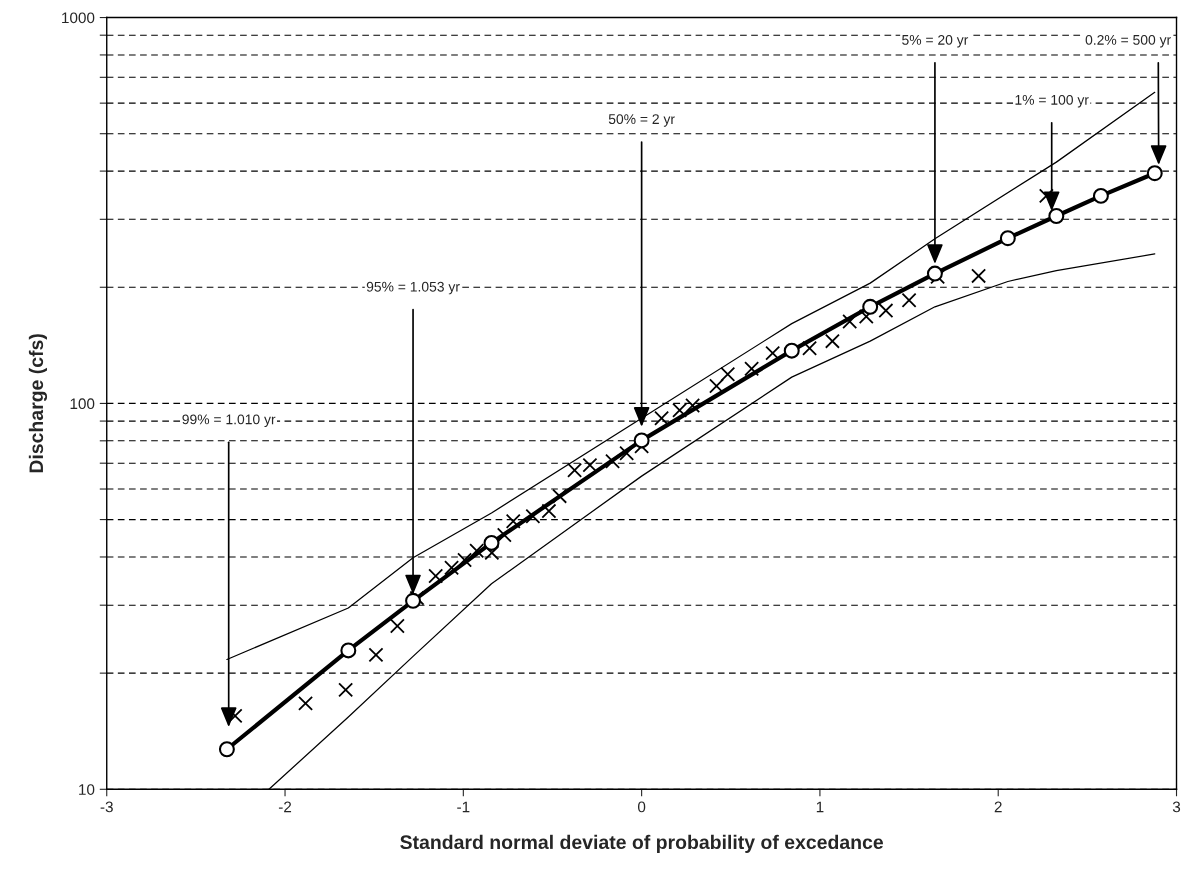 This screenshot has width=1186, height=877. Describe the element at coordinates (82, 404) in the screenshot. I see `y-tick-label: 100` at that location.